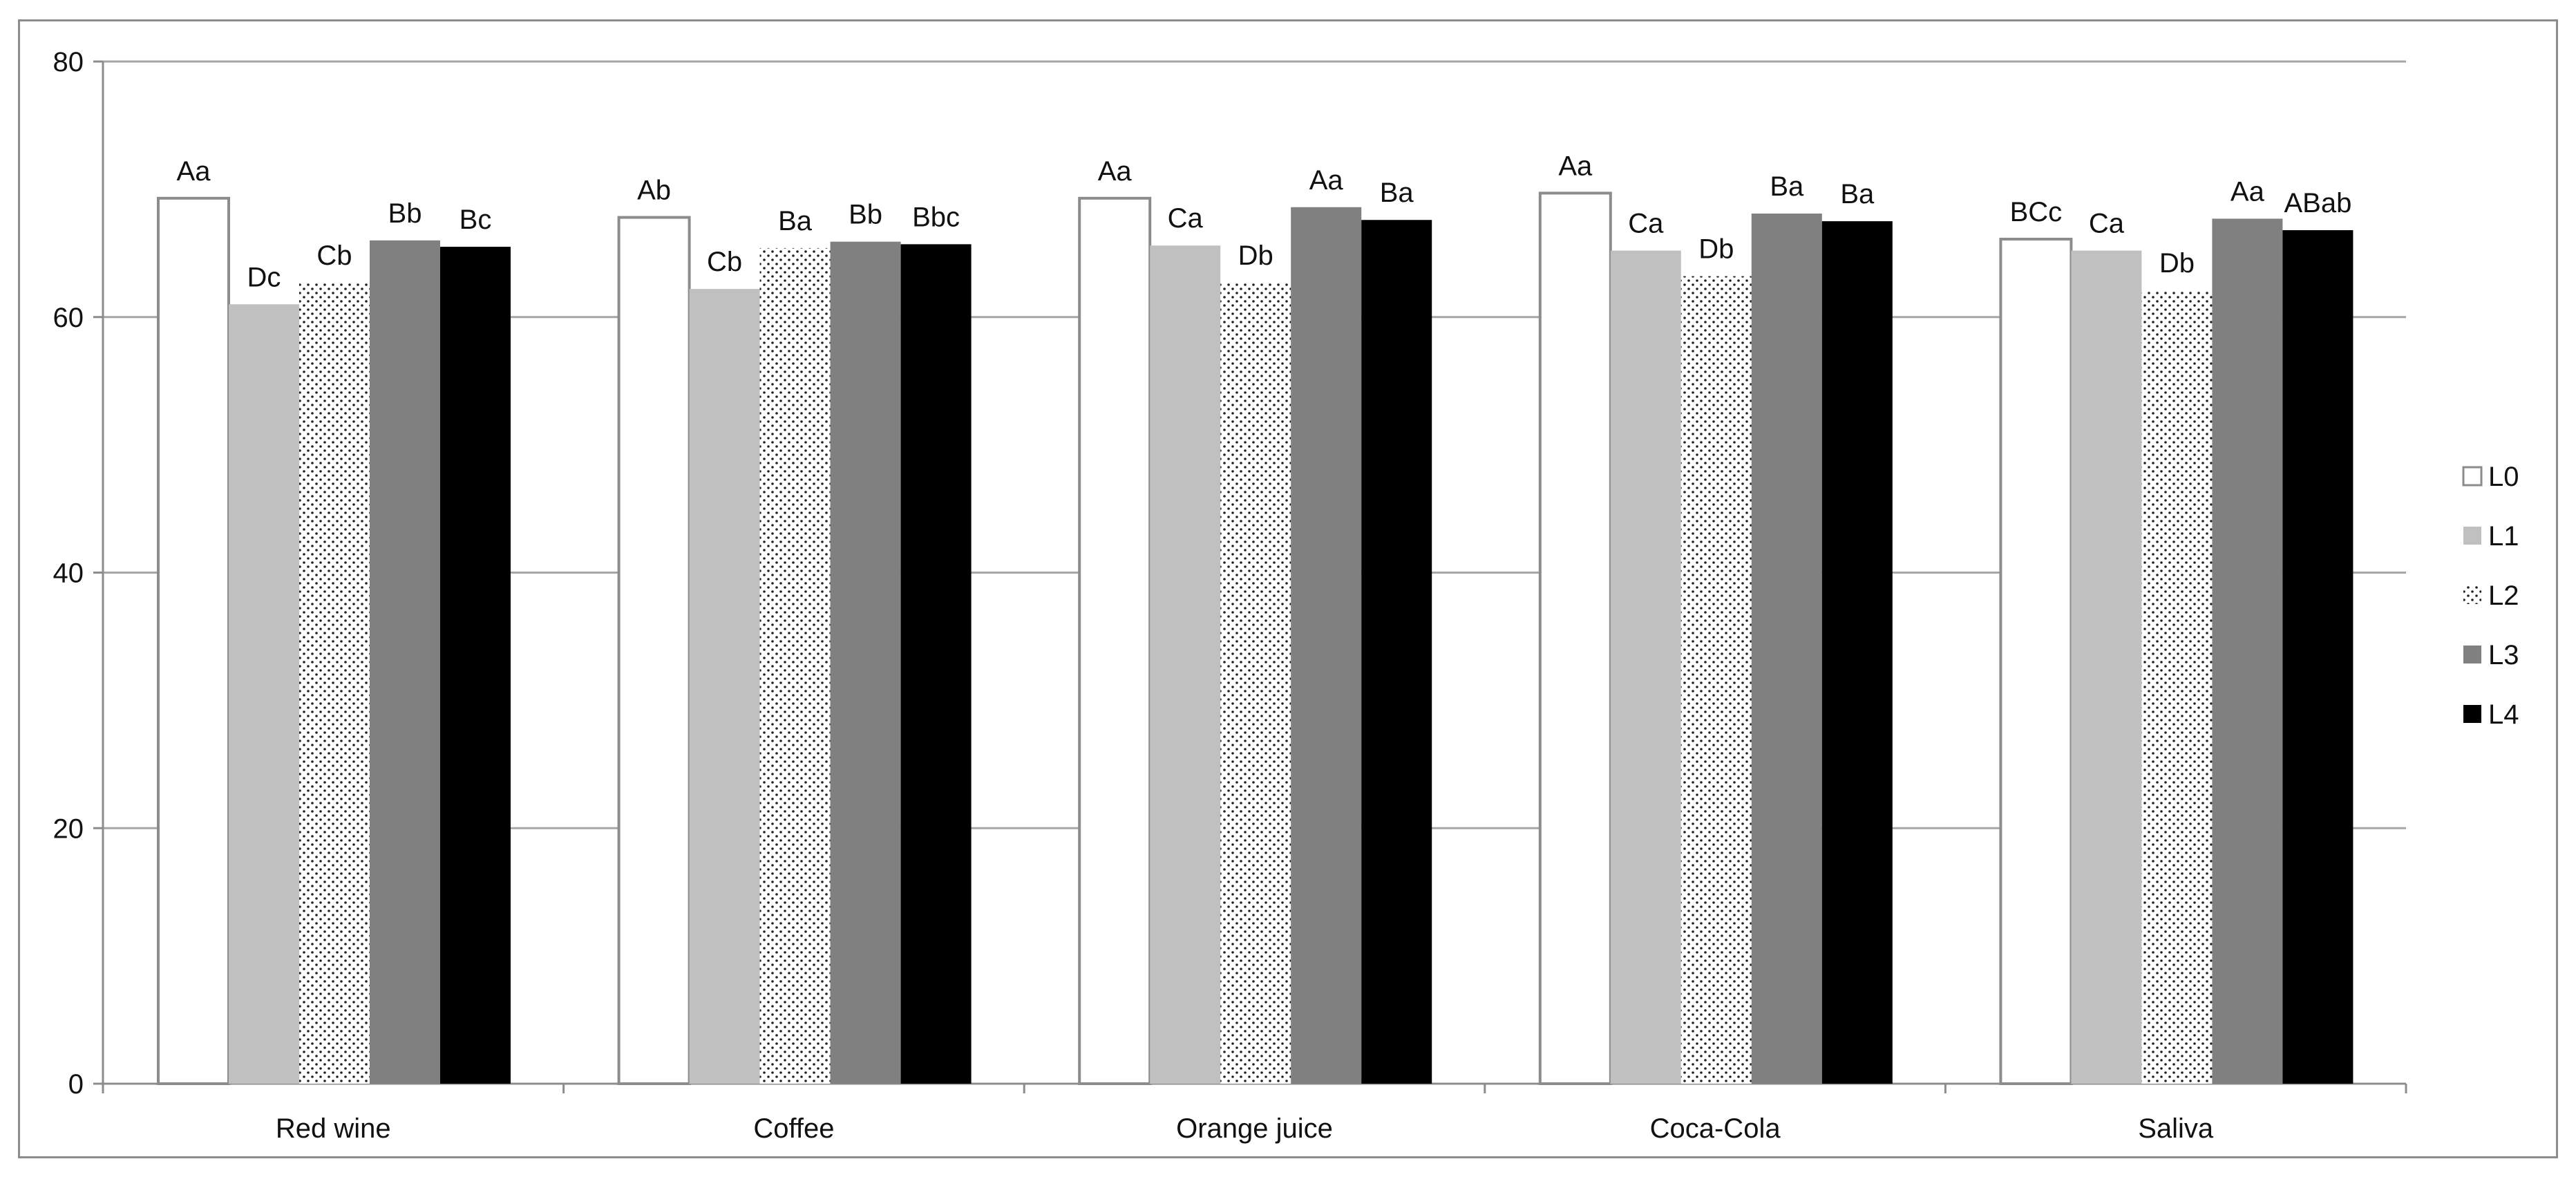 The image size is (2576, 1177). Describe the element at coordinates (76, 1084) in the screenshot. I see `y-tick-label: 0` at that location.